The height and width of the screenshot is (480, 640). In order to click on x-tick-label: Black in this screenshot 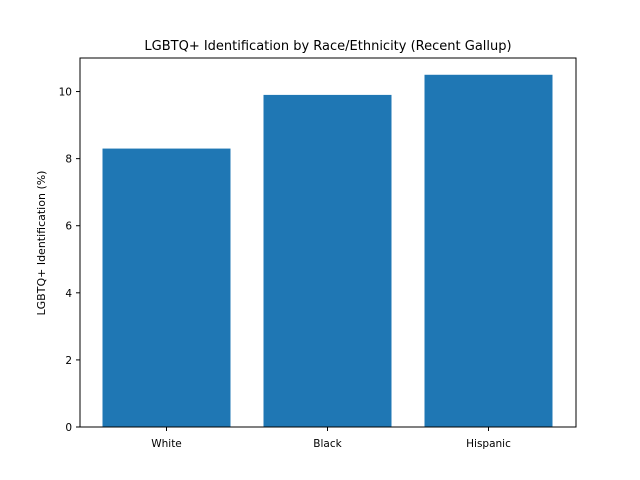, I will do `click(327, 444)`.